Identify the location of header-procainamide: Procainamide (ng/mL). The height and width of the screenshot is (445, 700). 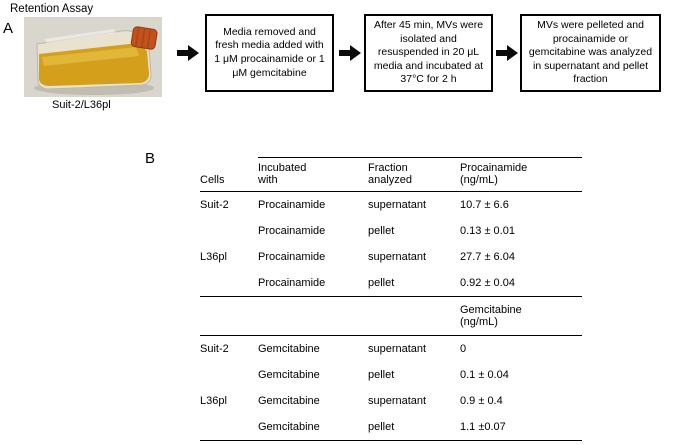
(521, 174).